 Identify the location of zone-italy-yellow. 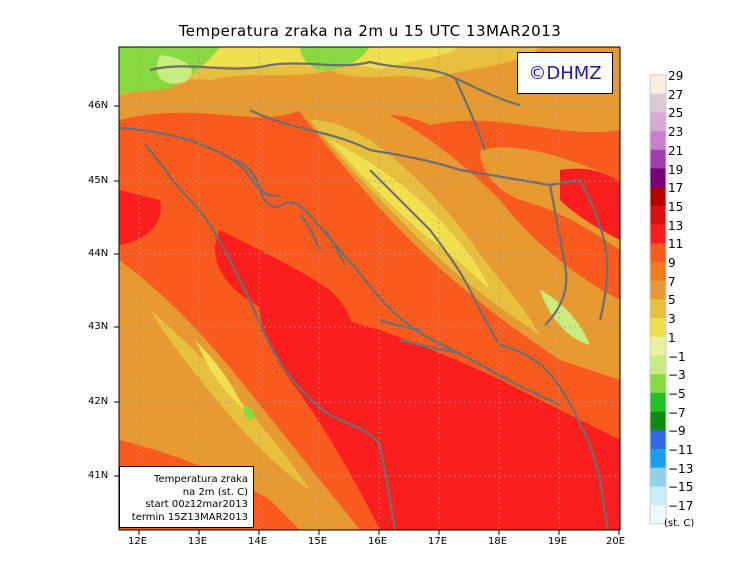
(230, 400).